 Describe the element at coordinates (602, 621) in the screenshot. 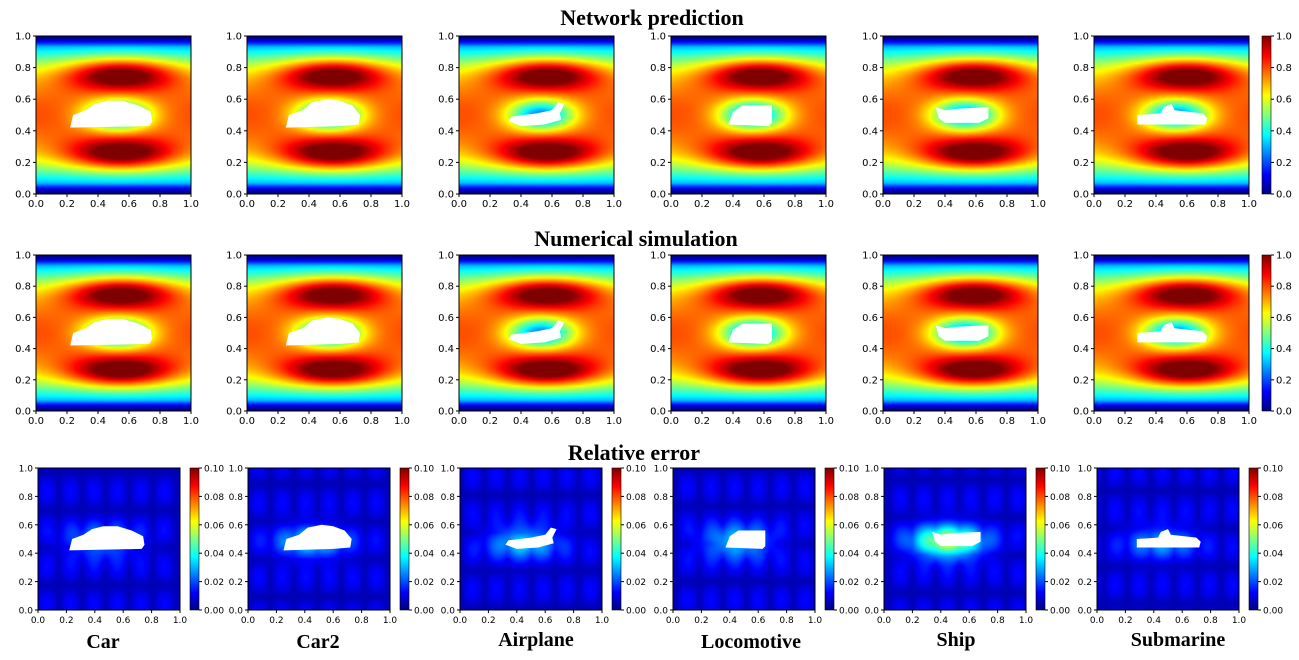

I see `panel-airplane-xtick-label: 1.0` at that location.